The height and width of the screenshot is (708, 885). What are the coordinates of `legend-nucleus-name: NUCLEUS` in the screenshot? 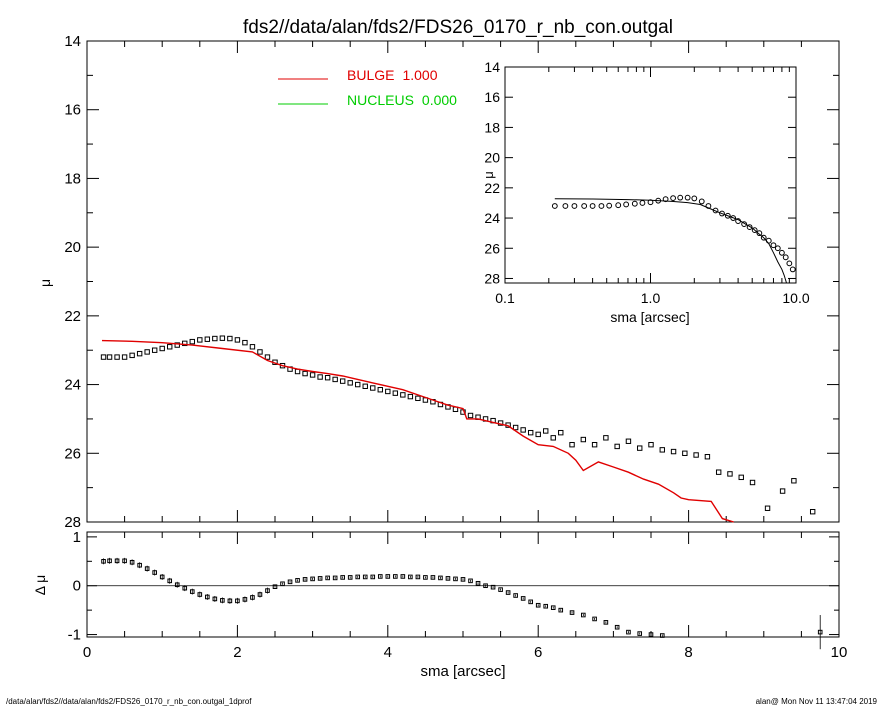 It's located at (380, 100).